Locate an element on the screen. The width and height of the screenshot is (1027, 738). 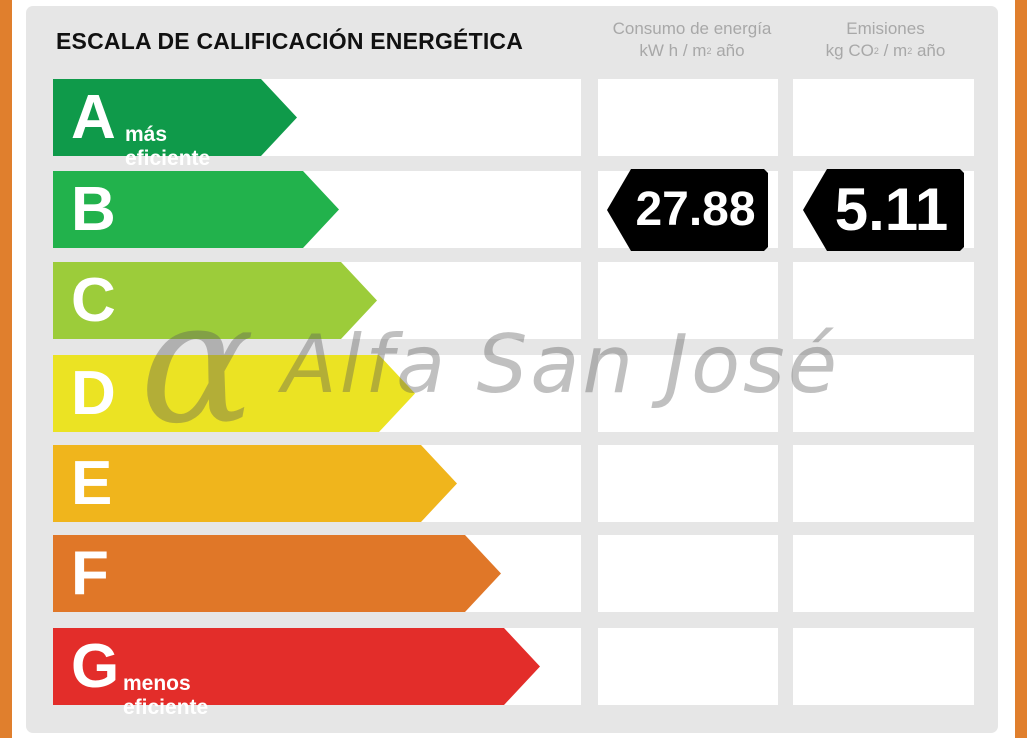
rating-letter: G is located at coordinates (95, 666).